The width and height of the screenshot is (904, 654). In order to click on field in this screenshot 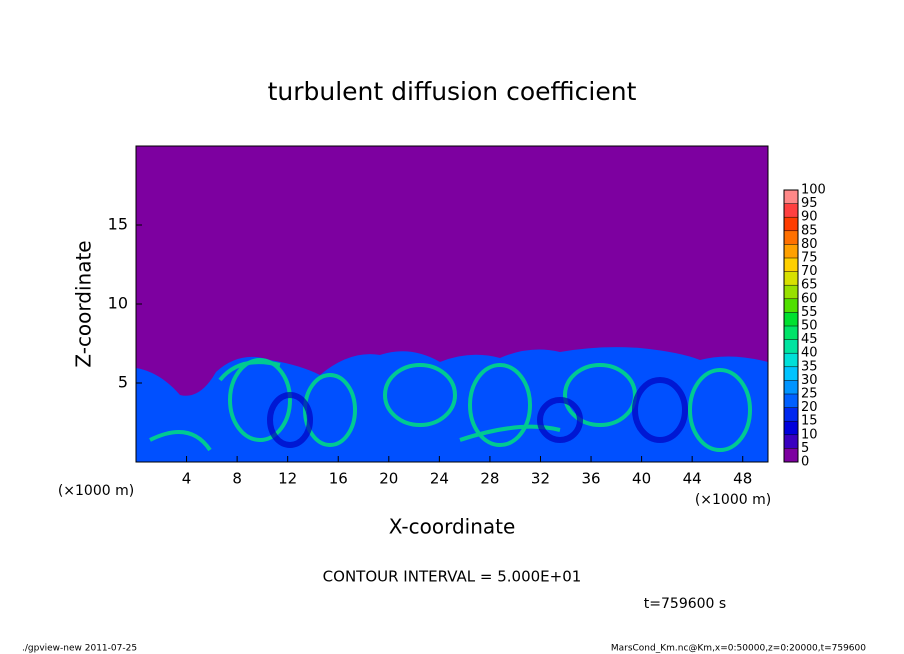, I will do `click(452, 404)`.